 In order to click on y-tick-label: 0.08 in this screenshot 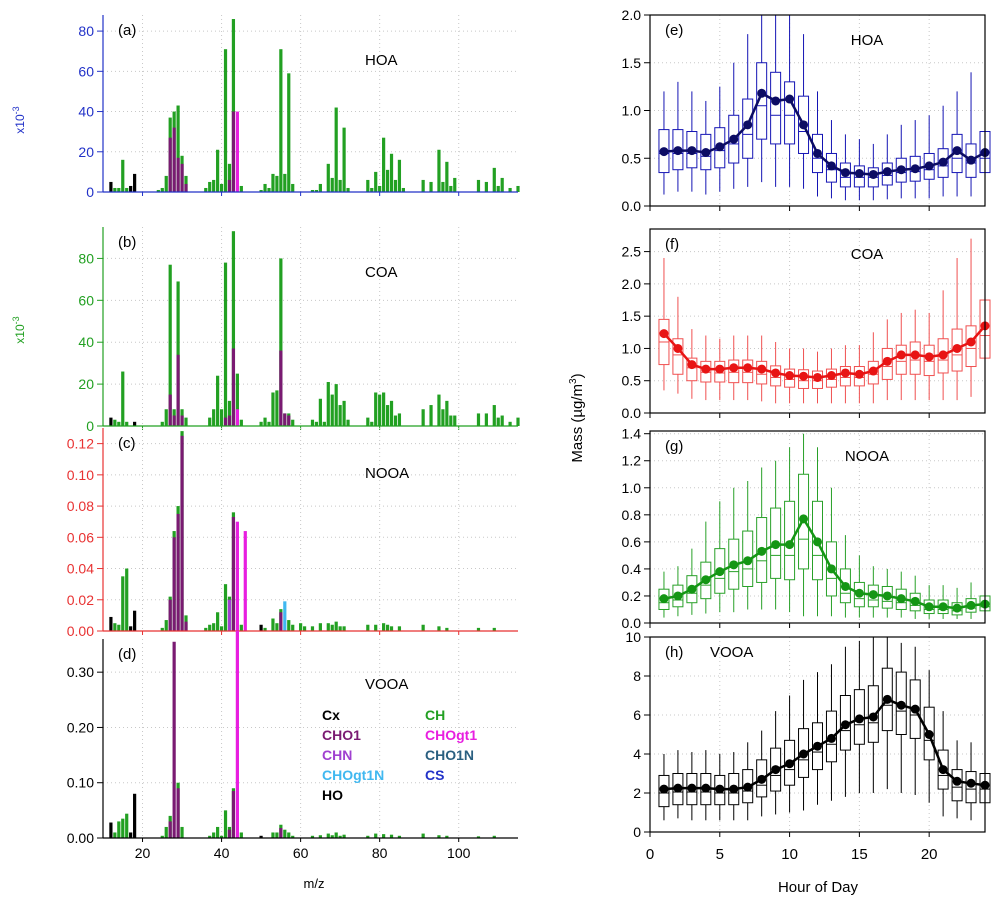, I will do `click(80, 506)`.